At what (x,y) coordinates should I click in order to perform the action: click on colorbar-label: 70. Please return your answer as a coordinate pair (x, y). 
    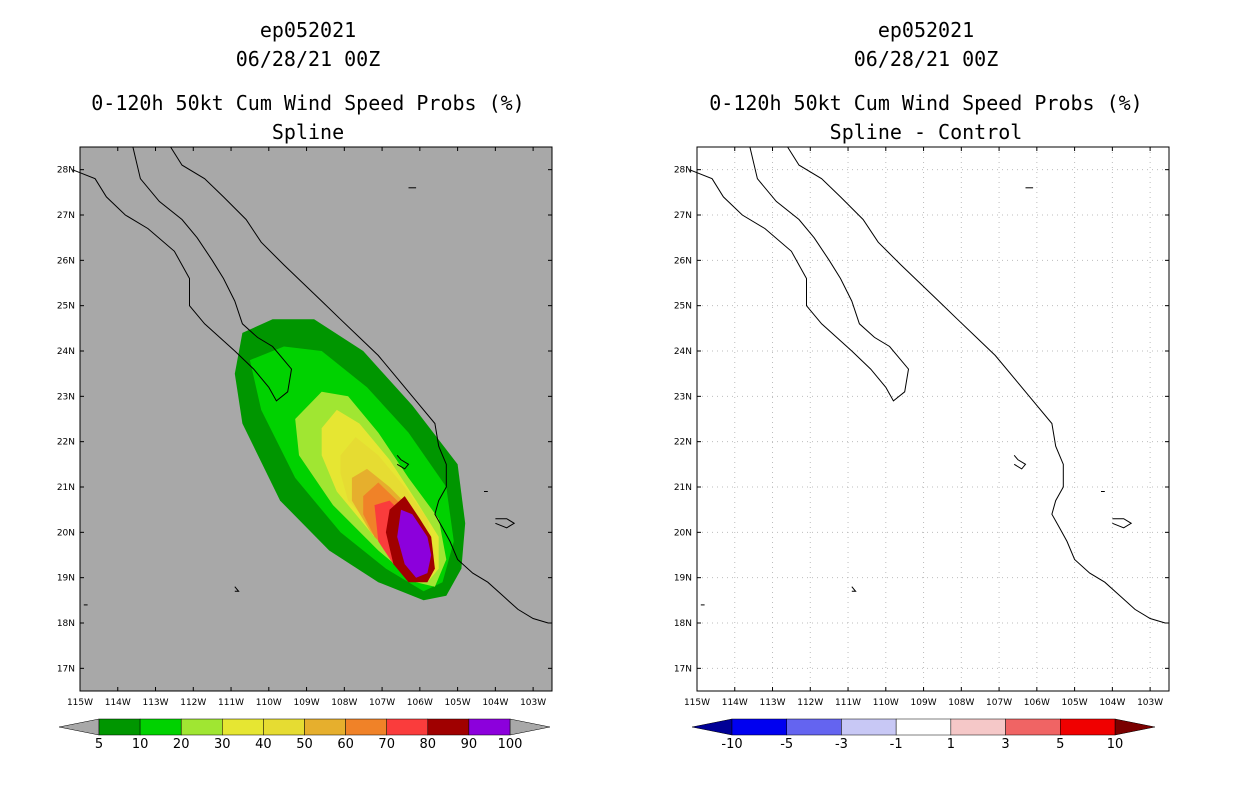
    Looking at the image, I should click on (386, 744).